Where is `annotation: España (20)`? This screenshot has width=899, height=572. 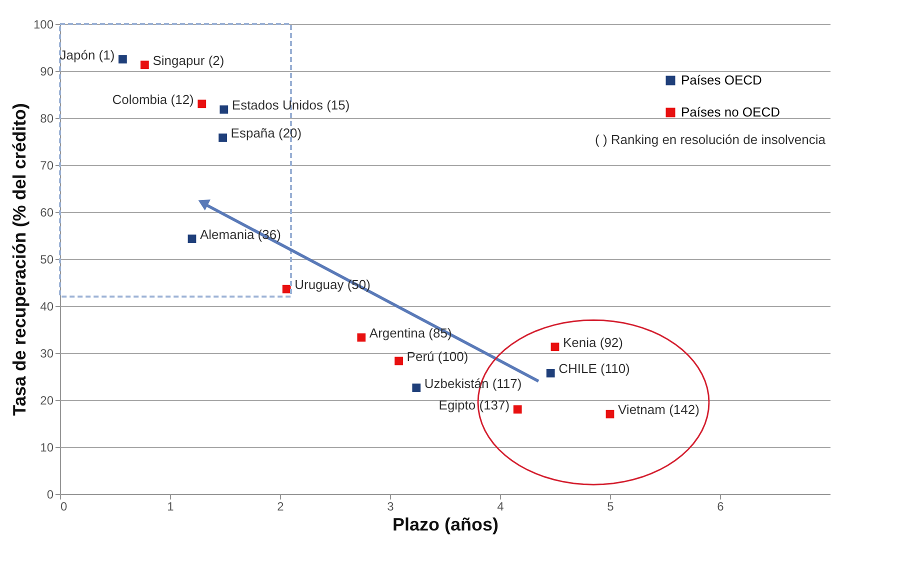
annotation: España (20) is located at coordinates (266, 133).